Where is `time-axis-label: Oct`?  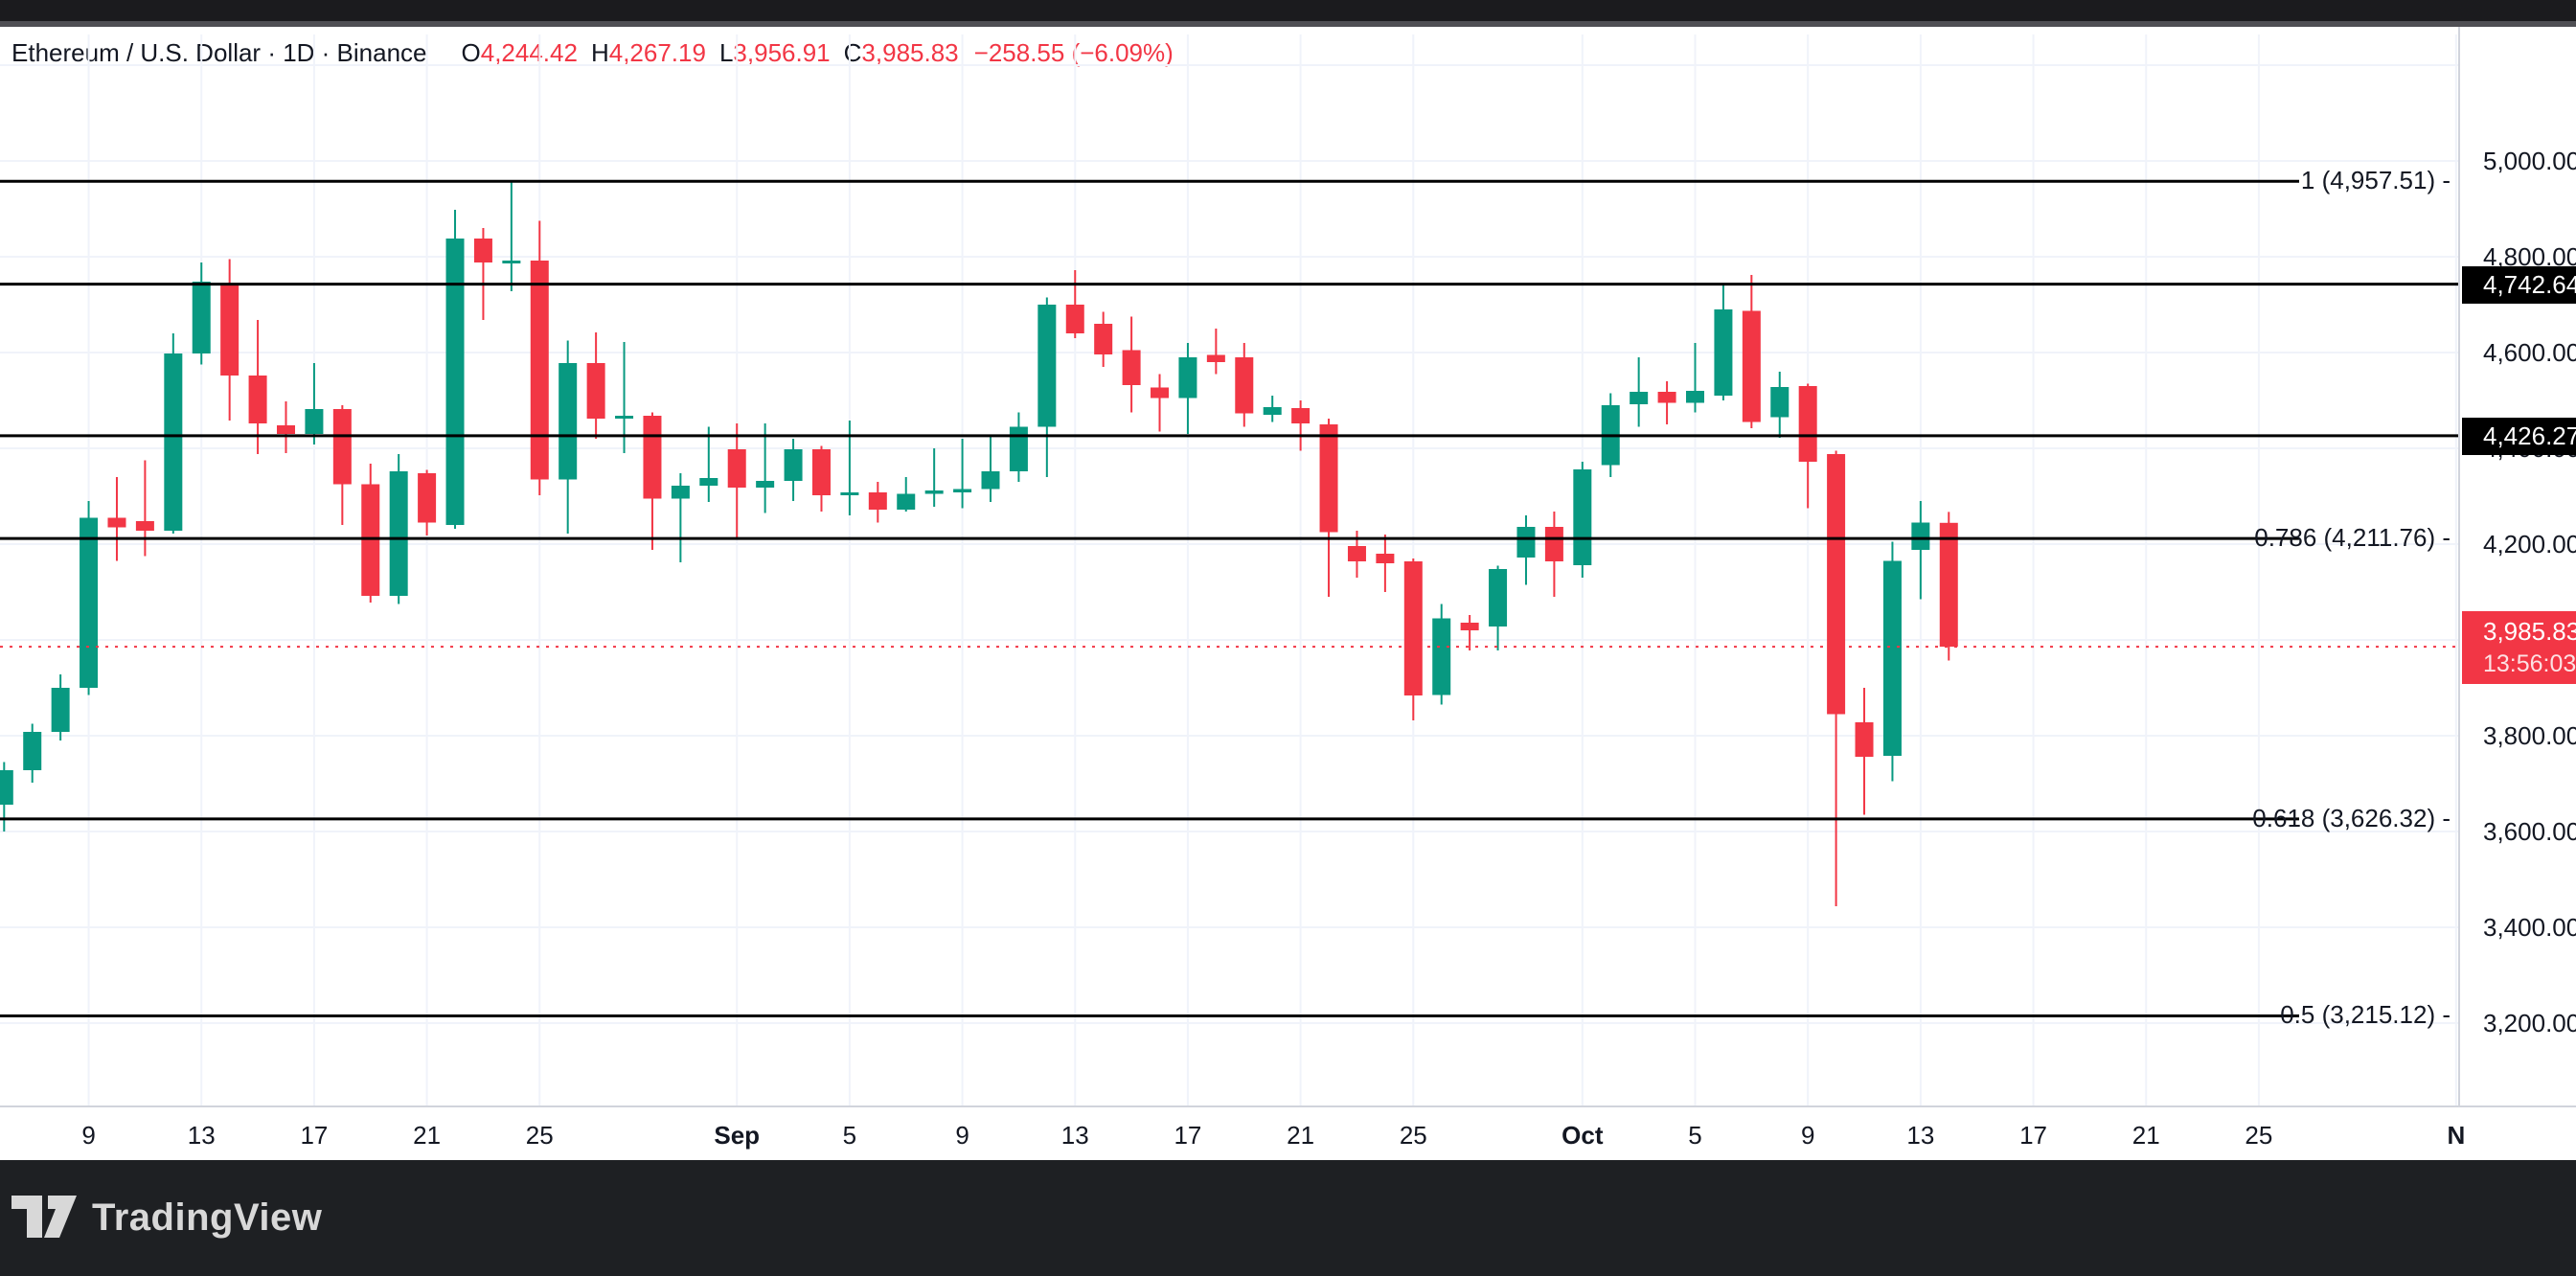
time-axis-label: Oct is located at coordinates (1583, 1135).